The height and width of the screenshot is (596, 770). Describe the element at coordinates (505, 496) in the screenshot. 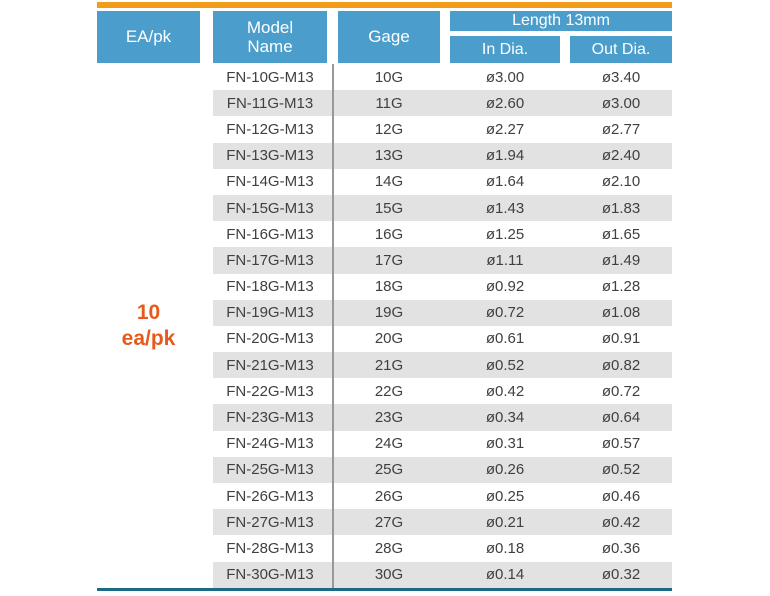

I see `cell-in-dia: ø0.25` at that location.